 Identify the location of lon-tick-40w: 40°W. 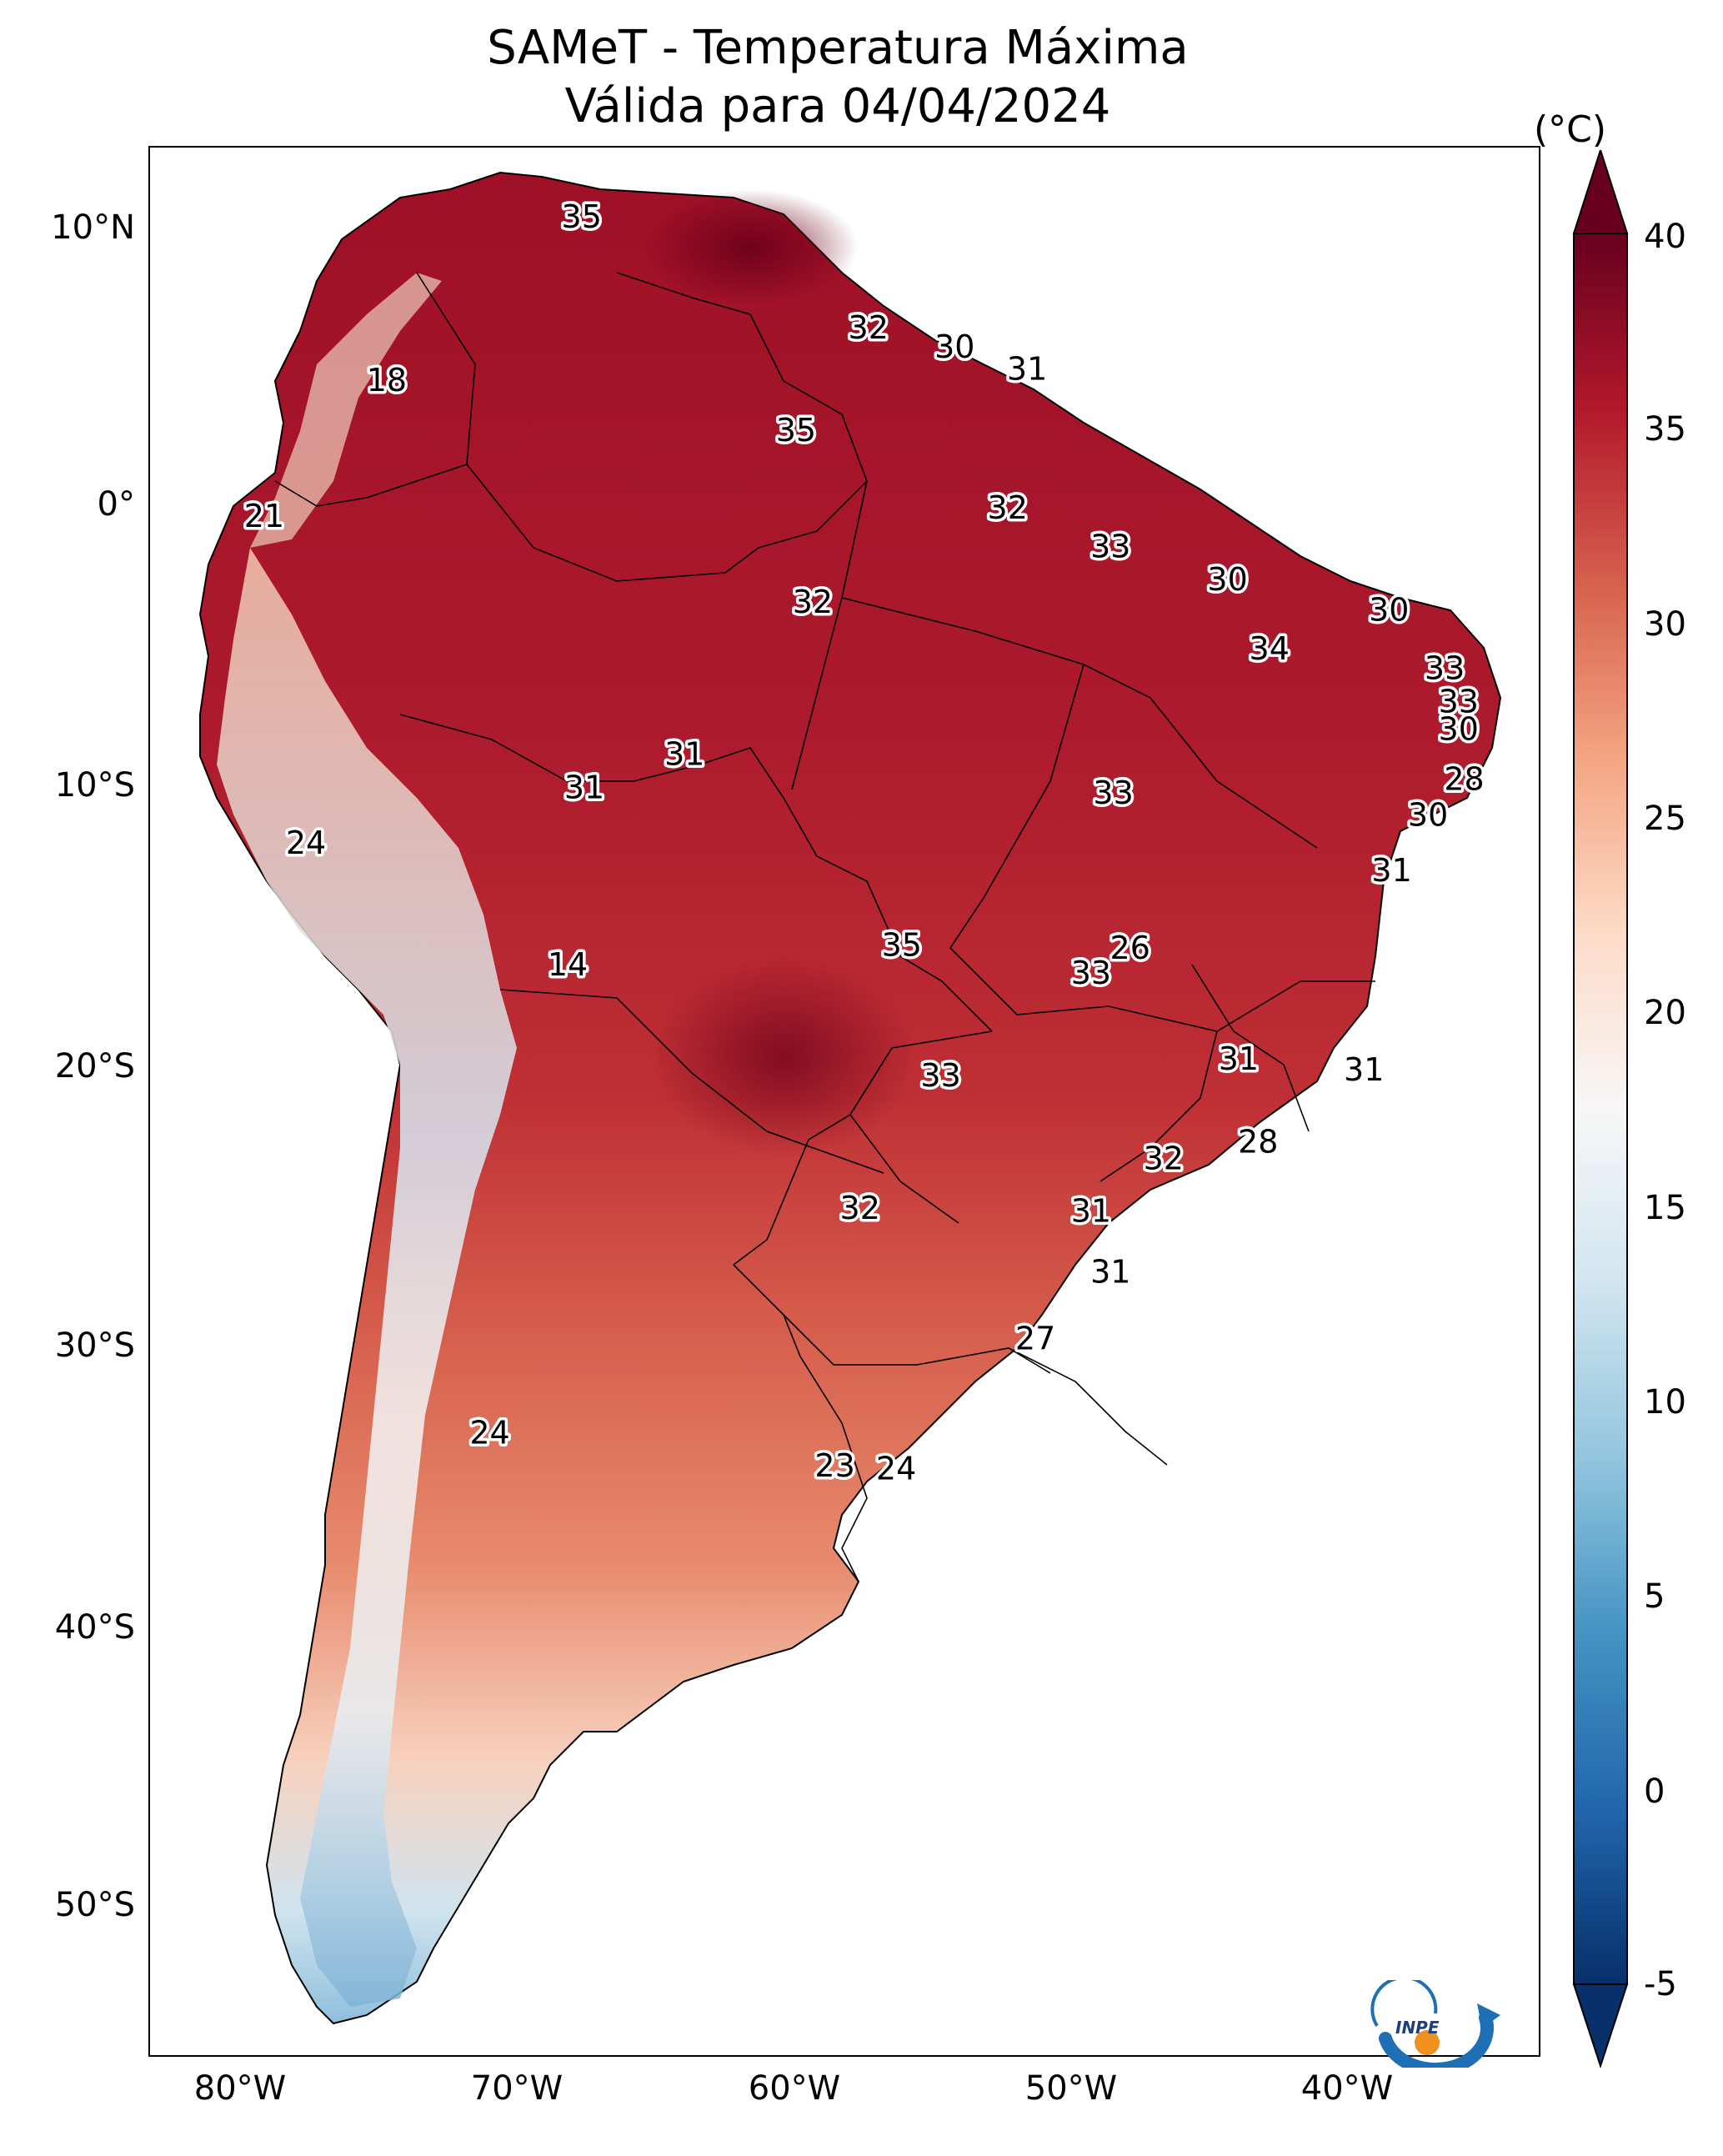
(1347, 2088).